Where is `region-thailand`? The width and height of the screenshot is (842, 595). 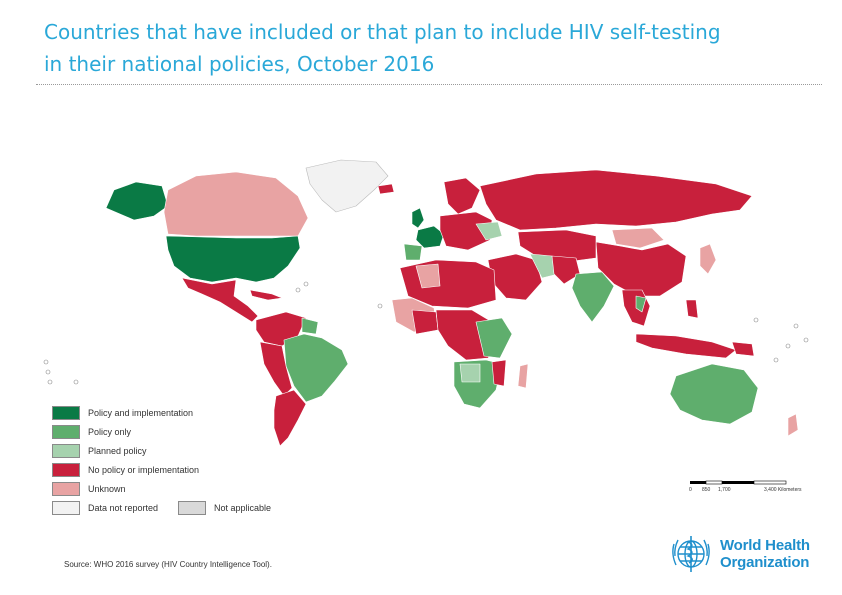 region-thailand is located at coordinates (641, 304).